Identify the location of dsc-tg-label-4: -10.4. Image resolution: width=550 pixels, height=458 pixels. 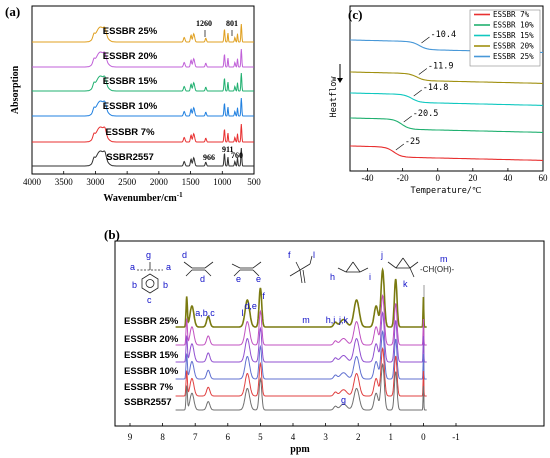
(443, 35).